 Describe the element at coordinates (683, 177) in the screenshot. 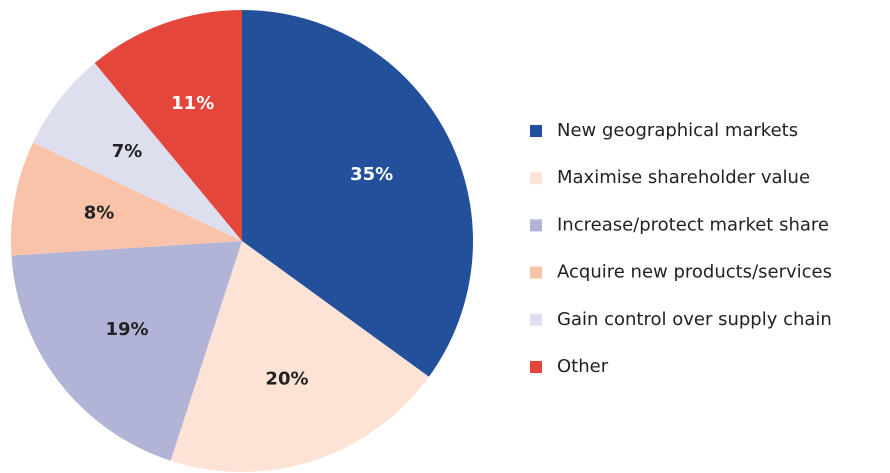

I see `legend-label: Maximise shareholder value` at that location.